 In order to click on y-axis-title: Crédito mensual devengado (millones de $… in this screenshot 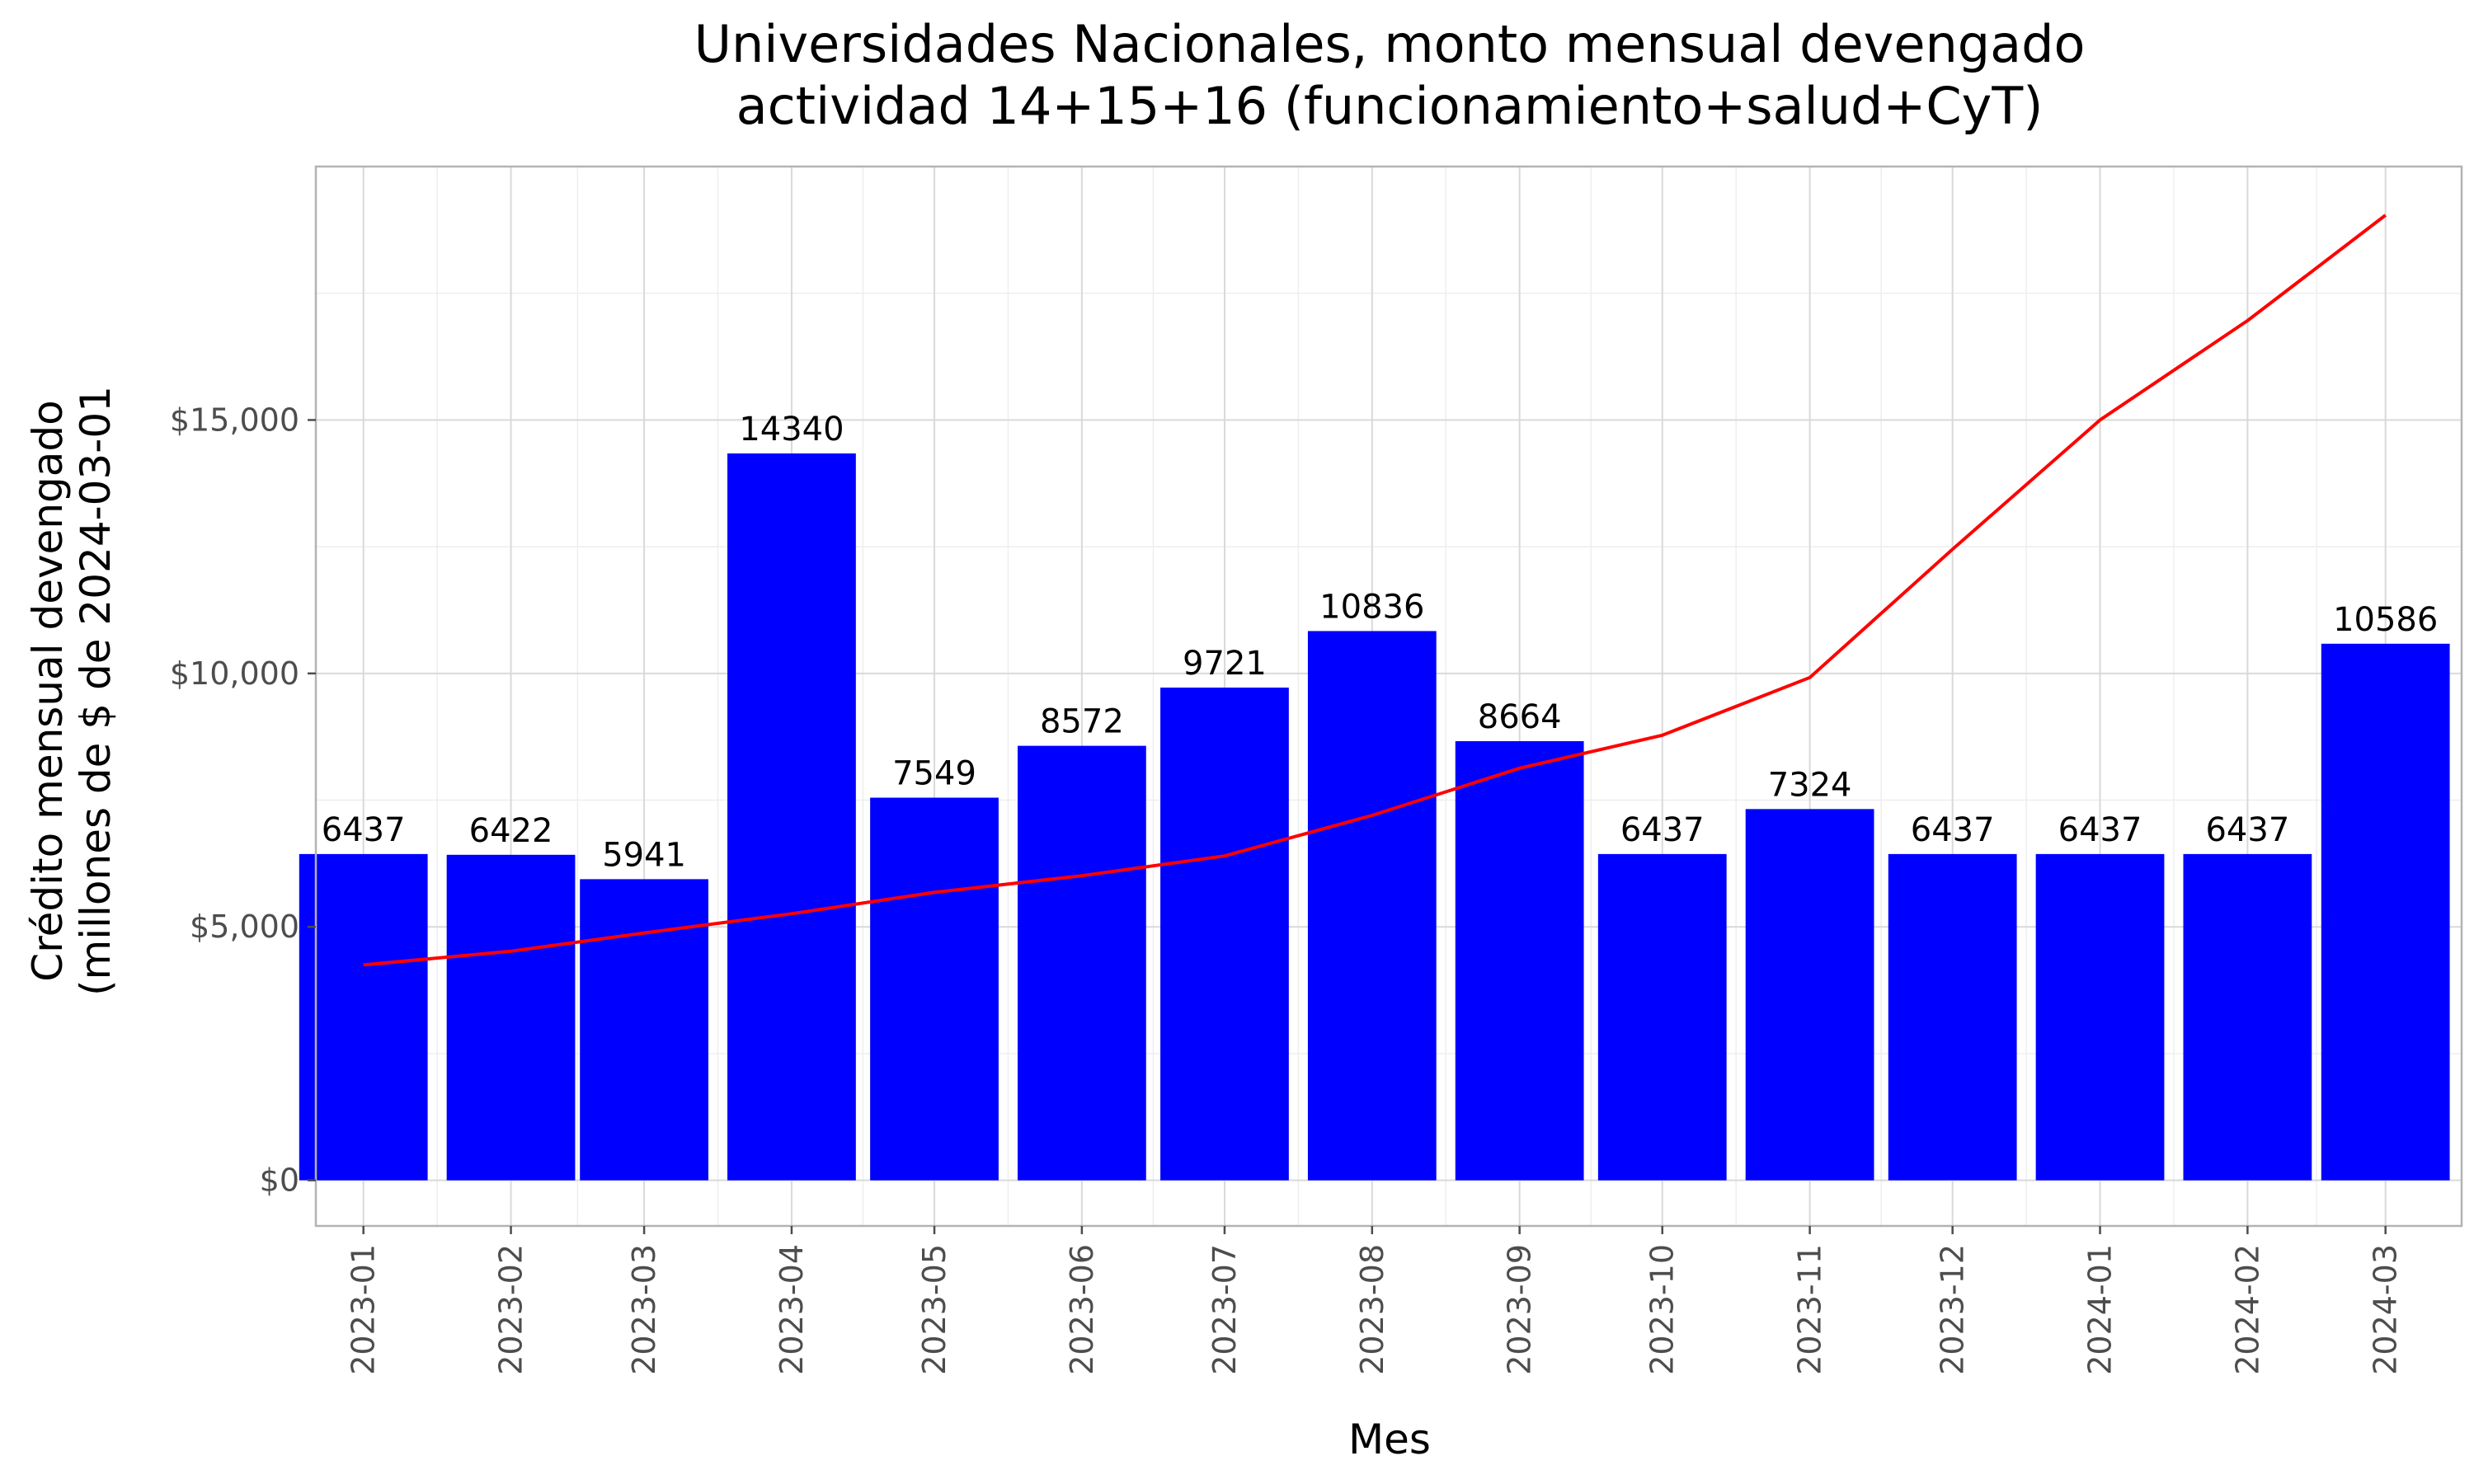, I will do `click(72, 691)`.